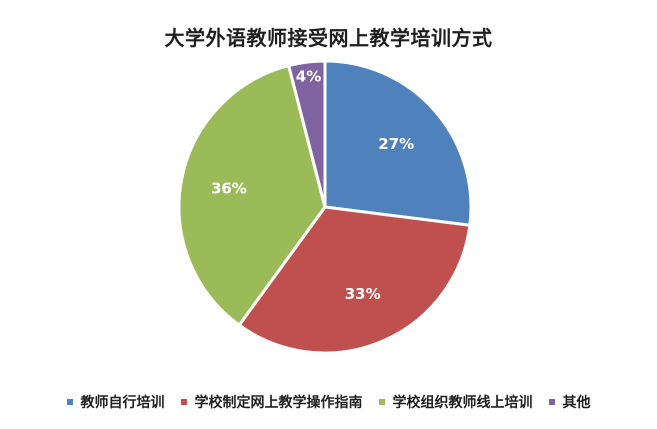 The height and width of the screenshot is (429, 657). I want to click on legend-item: 学校制定网上教学操作指南, so click(271, 402).